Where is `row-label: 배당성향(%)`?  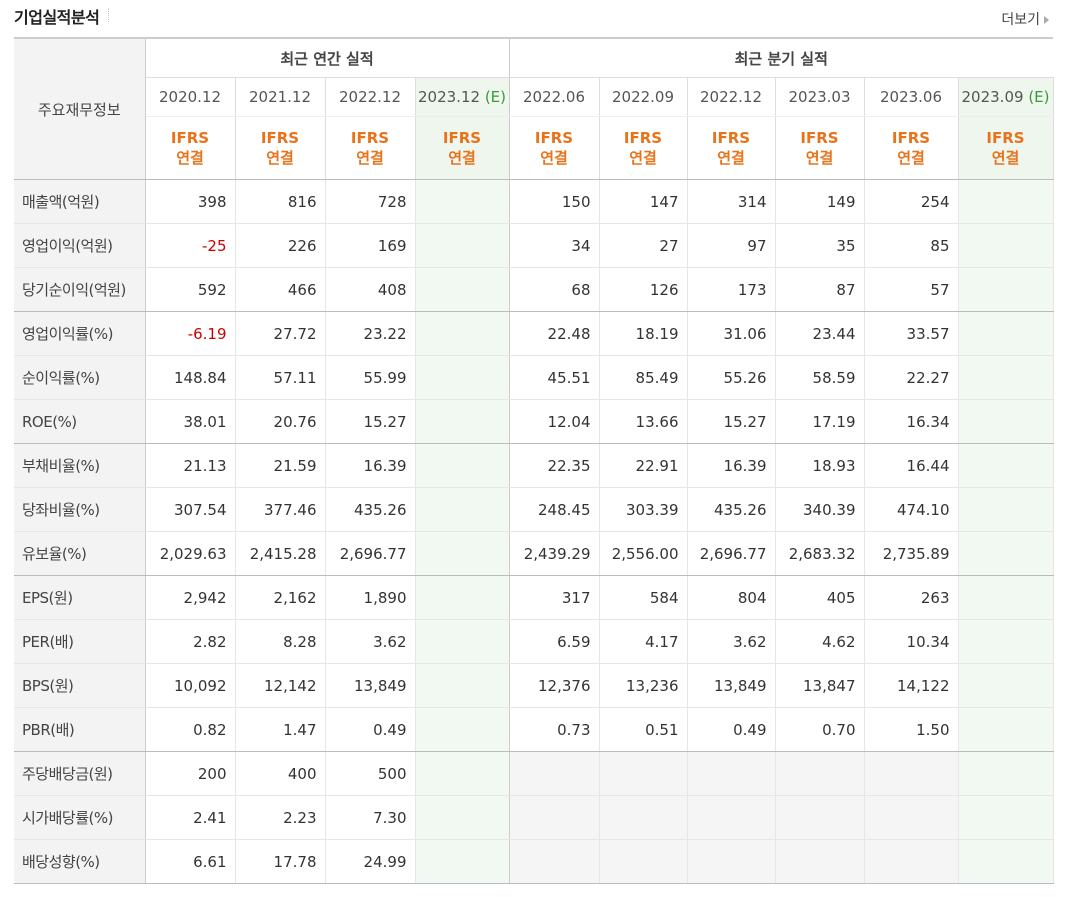 row-label: 배당성향(%) is located at coordinates (80, 861).